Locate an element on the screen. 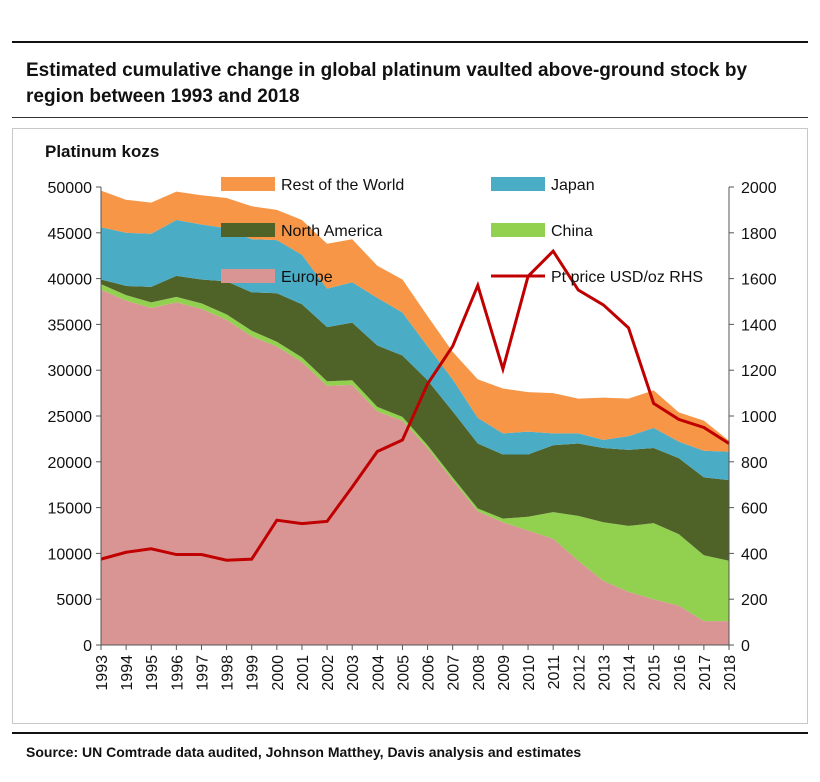 This screenshot has width=820, height=782. y-tick-label: 20000 is located at coordinates (70, 463).